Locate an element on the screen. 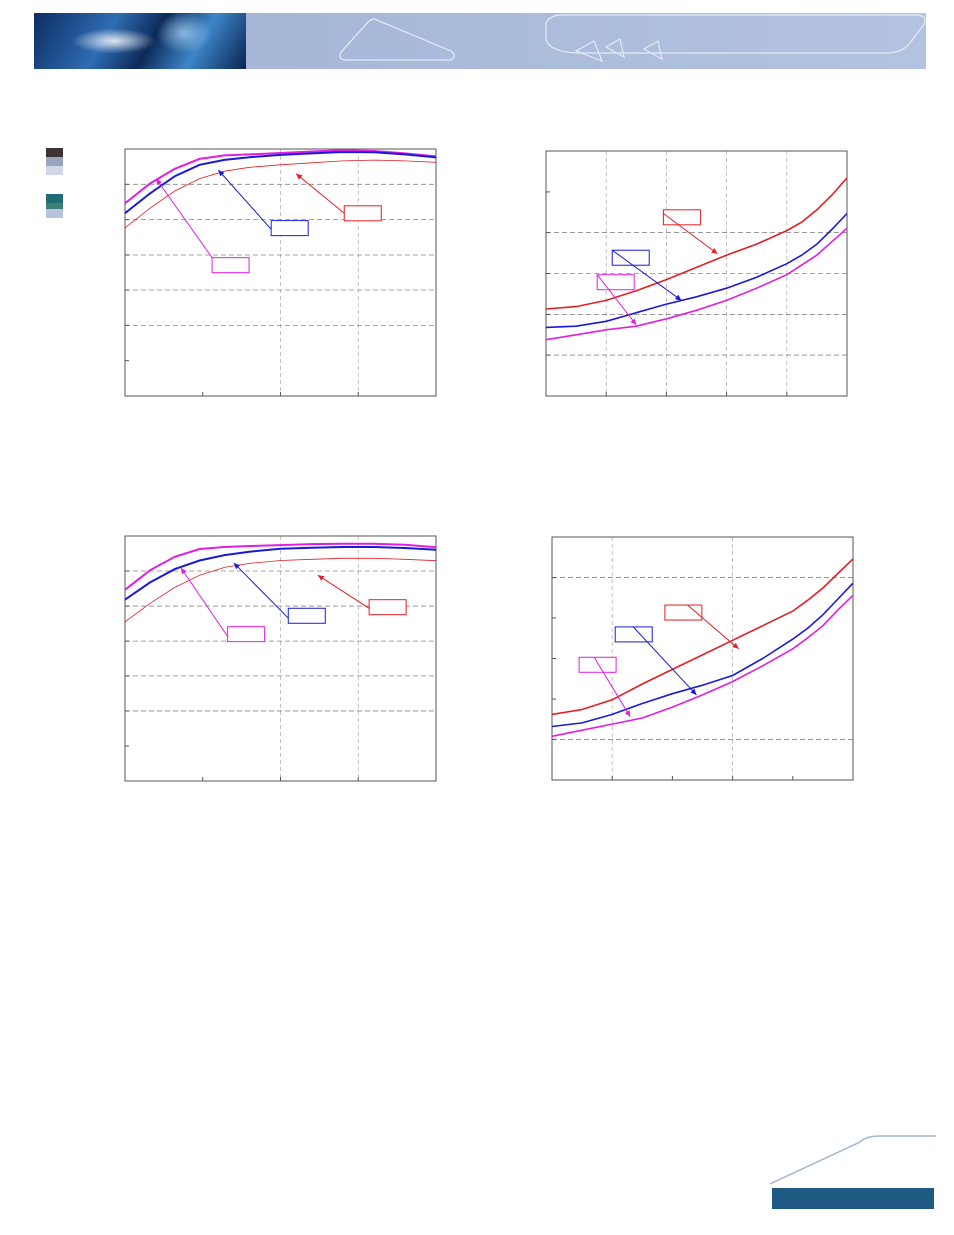 The image size is (954, 1235). header-banner is located at coordinates (480, 41).